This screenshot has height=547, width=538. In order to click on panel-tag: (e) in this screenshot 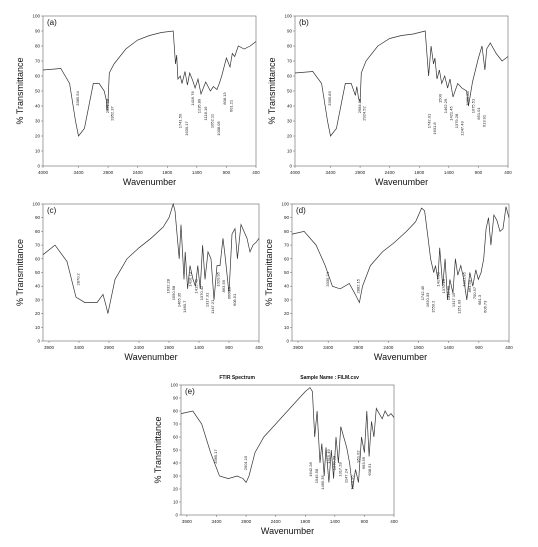, I will do `click(190, 391)`.